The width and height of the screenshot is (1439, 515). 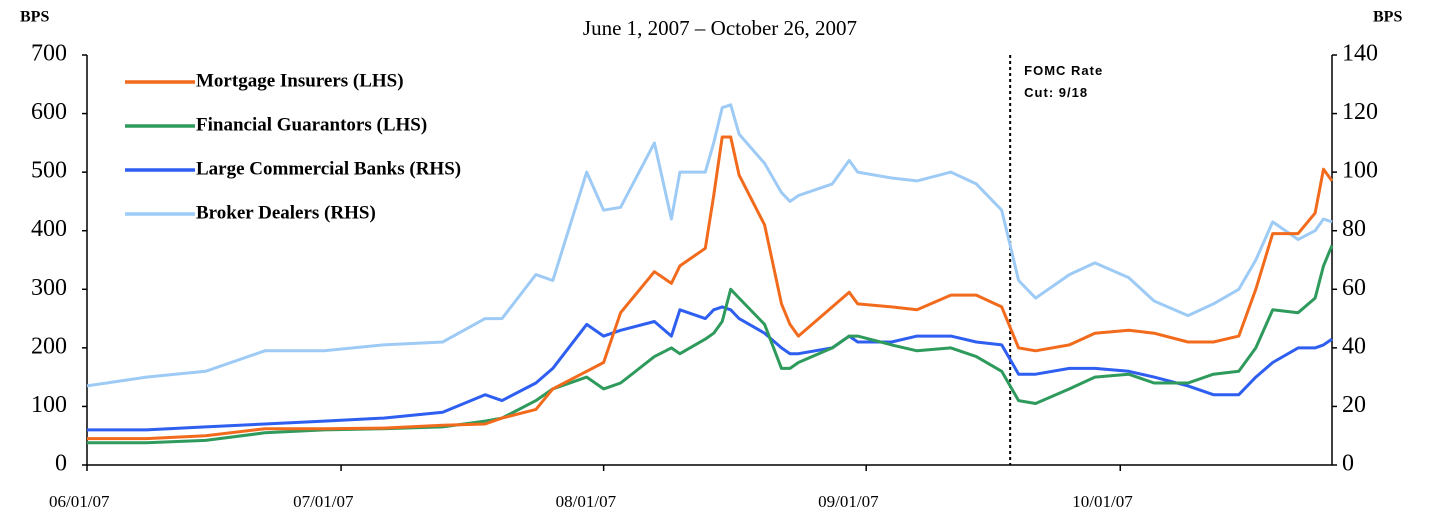 What do you see at coordinates (49, 288) in the screenshot?
I see `y-tick-label: 300` at bounding box center [49, 288].